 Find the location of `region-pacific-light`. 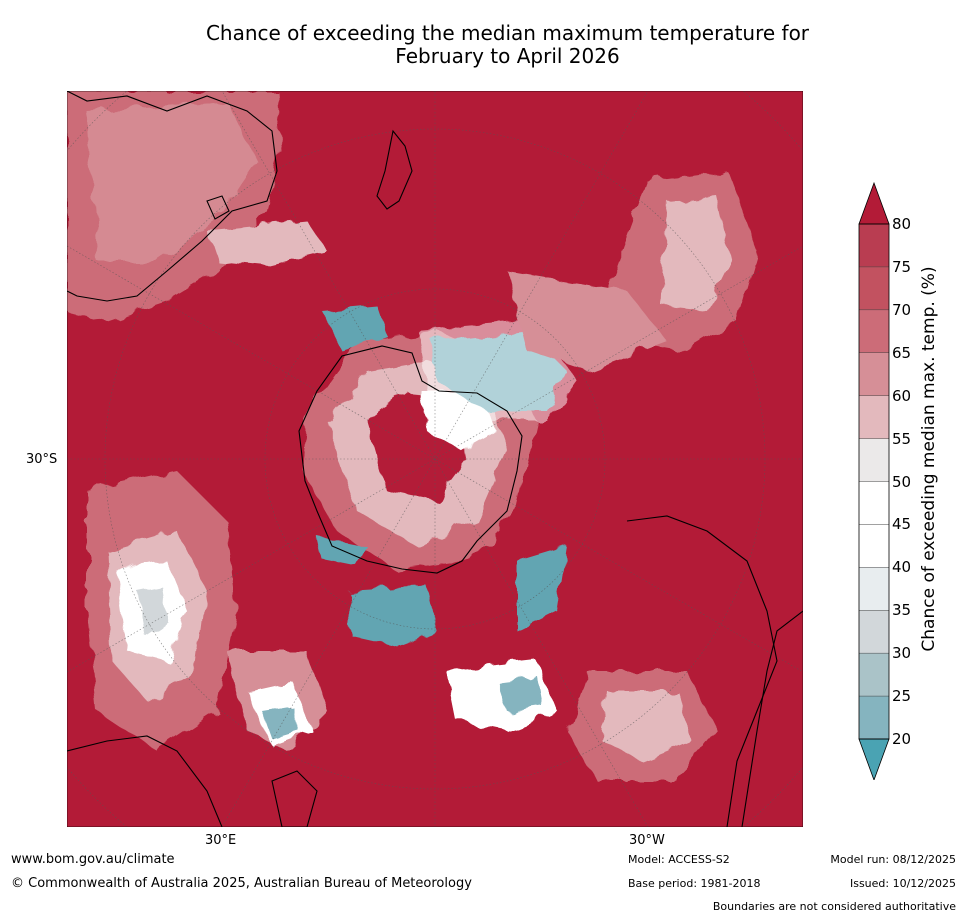

region-pacific-light is located at coordinates (647, 726).